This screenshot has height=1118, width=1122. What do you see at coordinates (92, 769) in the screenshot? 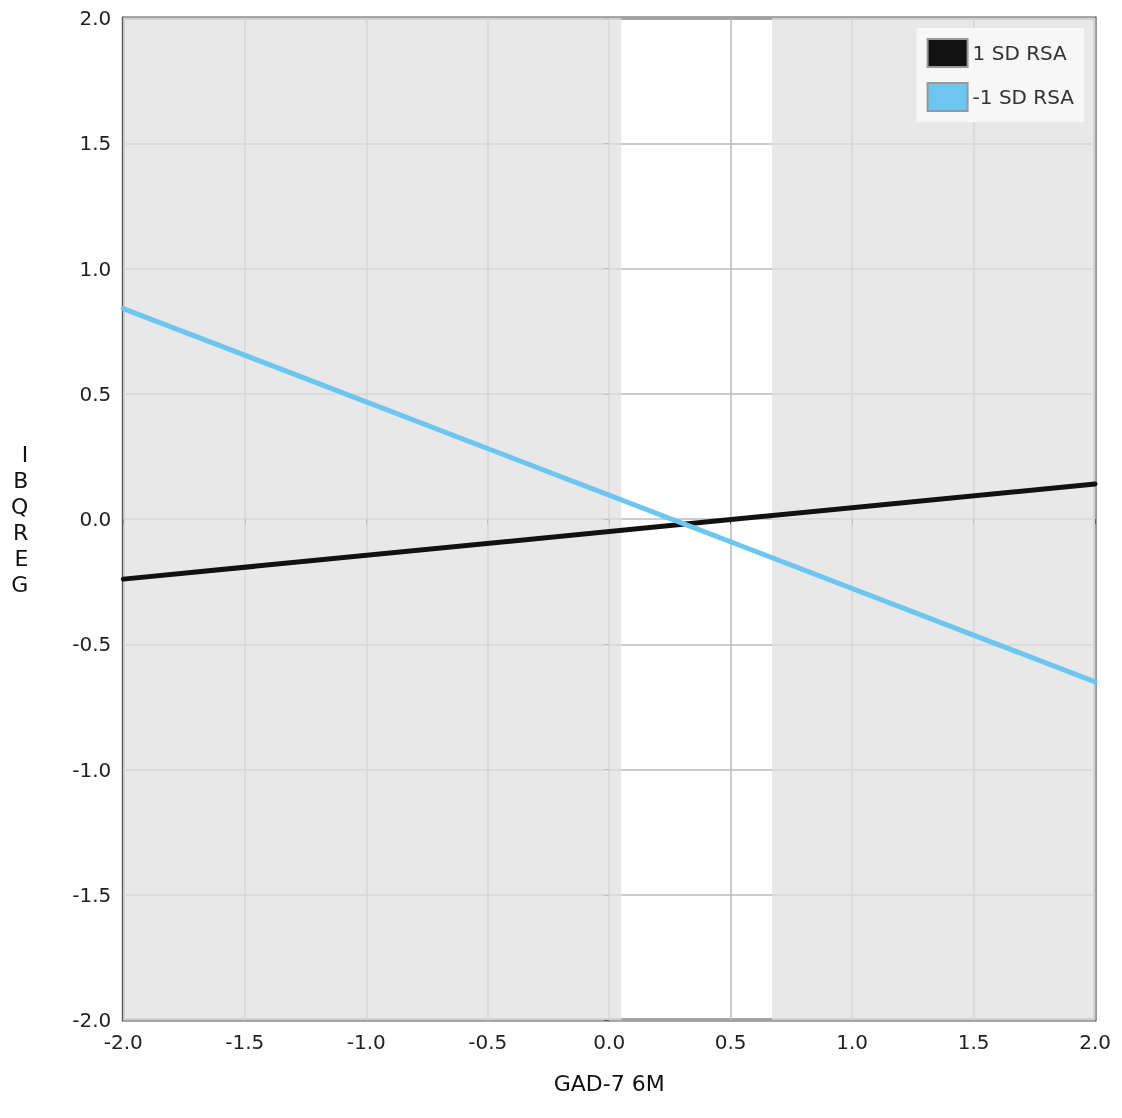
I see `y-tick-label: -1.0` at bounding box center [92, 769].